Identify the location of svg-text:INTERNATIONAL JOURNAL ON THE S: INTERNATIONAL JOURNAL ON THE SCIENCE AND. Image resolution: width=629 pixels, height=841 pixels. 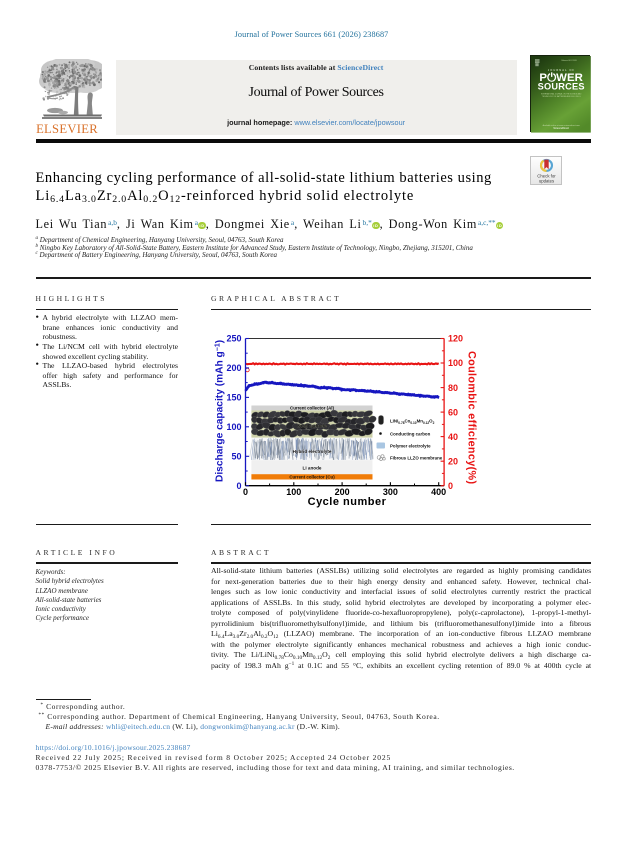
(561, 94).